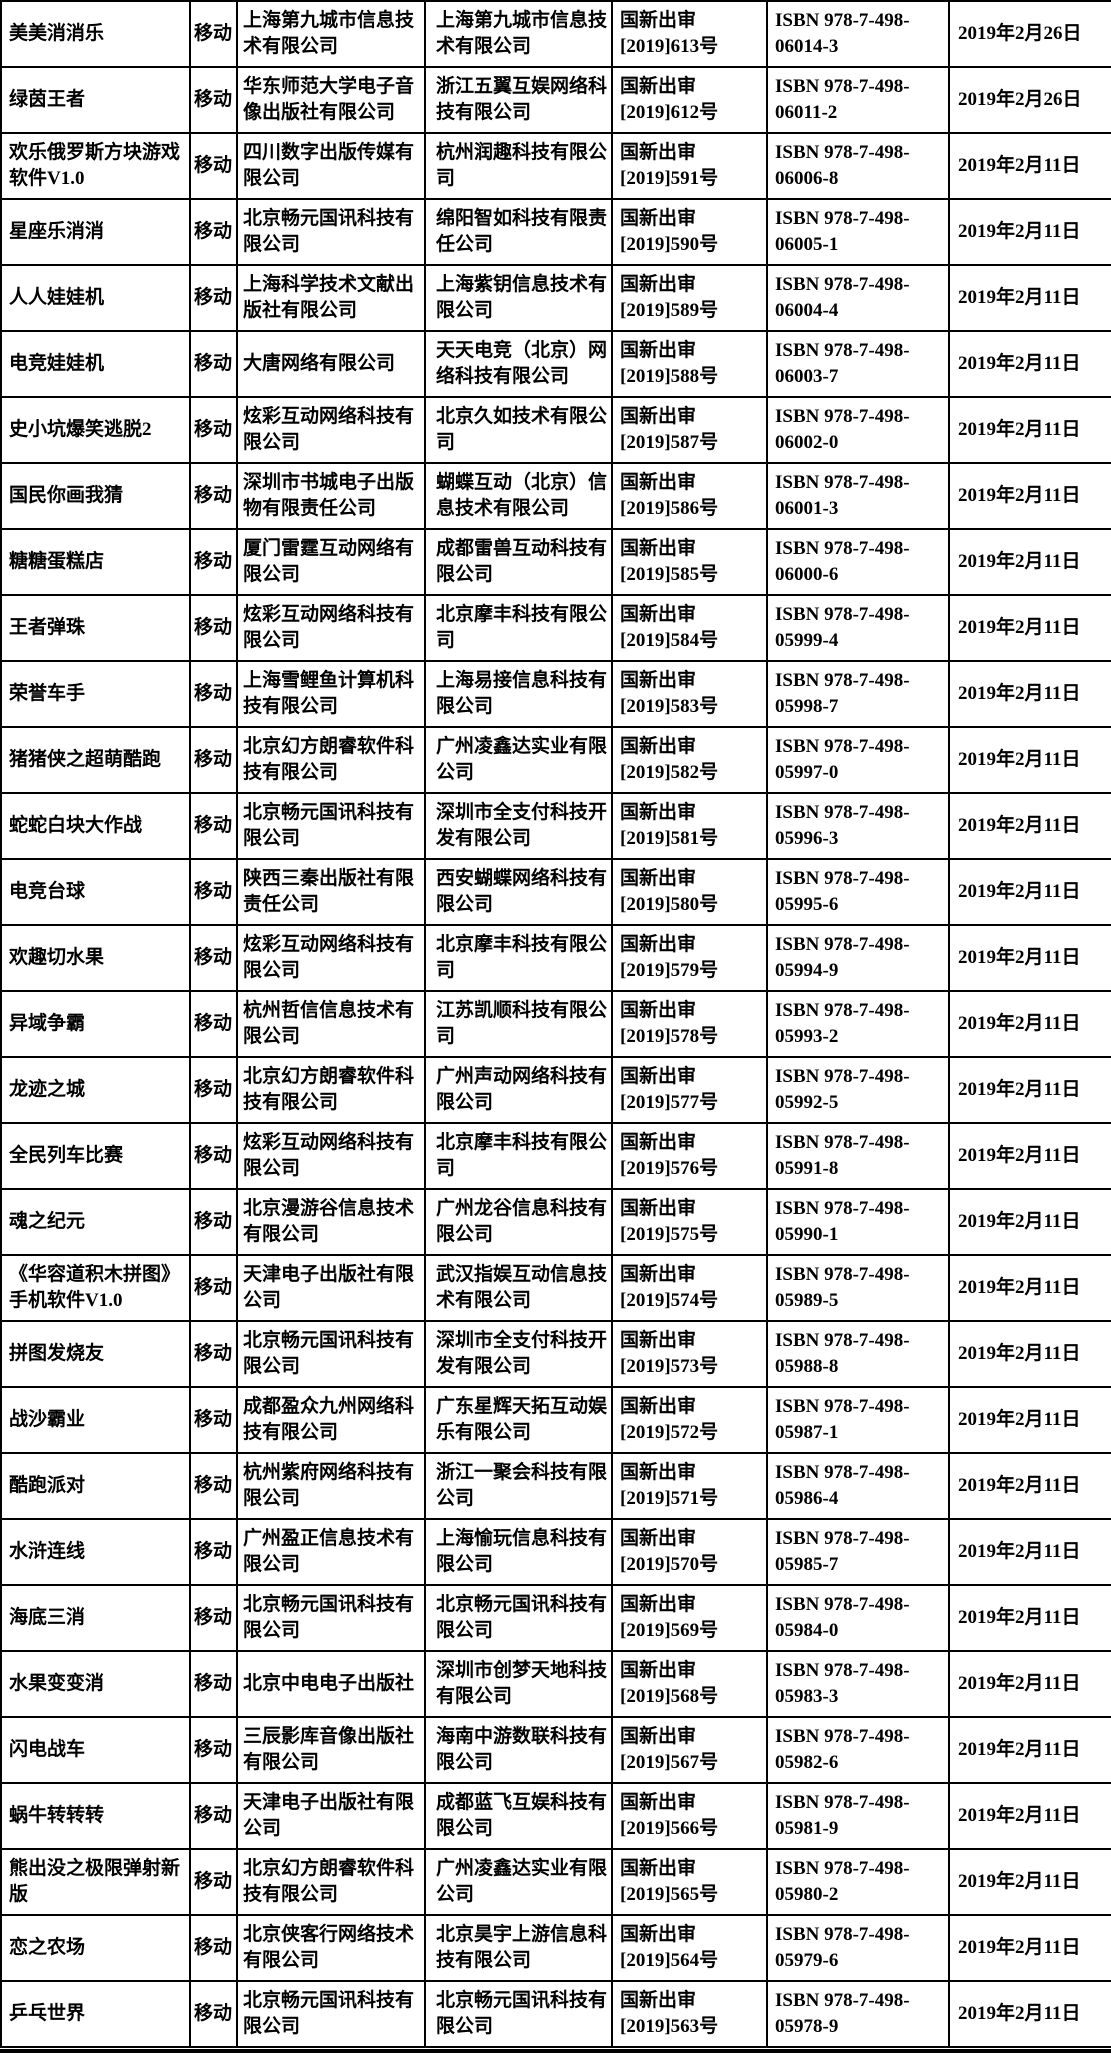 Image resolution: width=1111 pixels, height=2053 pixels. What do you see at coordinates (518, 1948) in the screenshot?
I see `cell-operator: 北京昊宇上游信息科技有限公司` at bounding box center [518, 1948].